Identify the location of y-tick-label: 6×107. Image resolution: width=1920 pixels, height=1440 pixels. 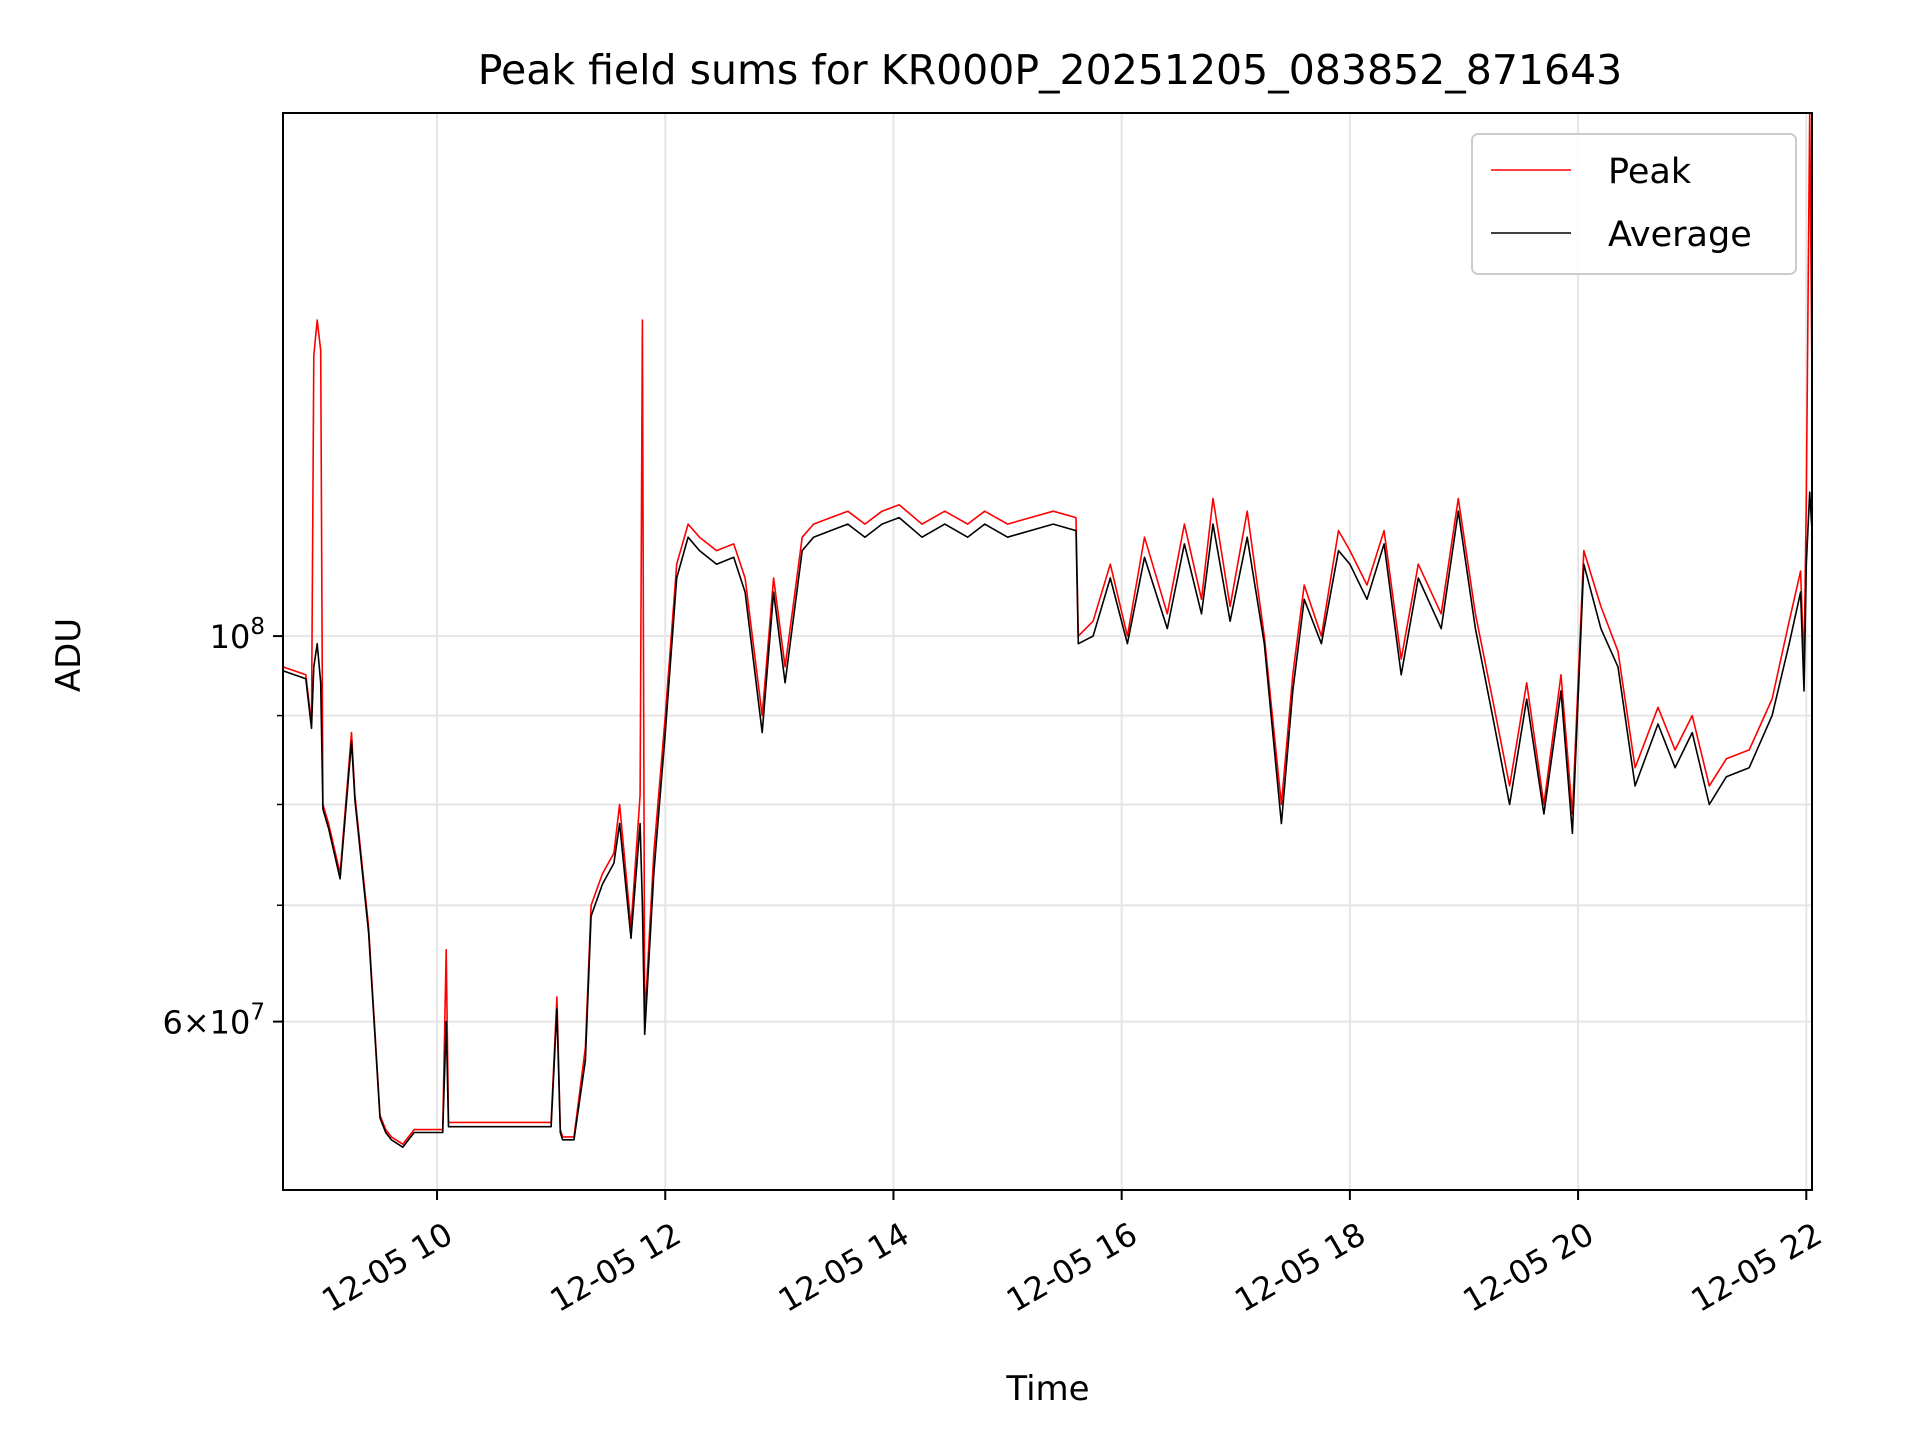
(213, 1021).